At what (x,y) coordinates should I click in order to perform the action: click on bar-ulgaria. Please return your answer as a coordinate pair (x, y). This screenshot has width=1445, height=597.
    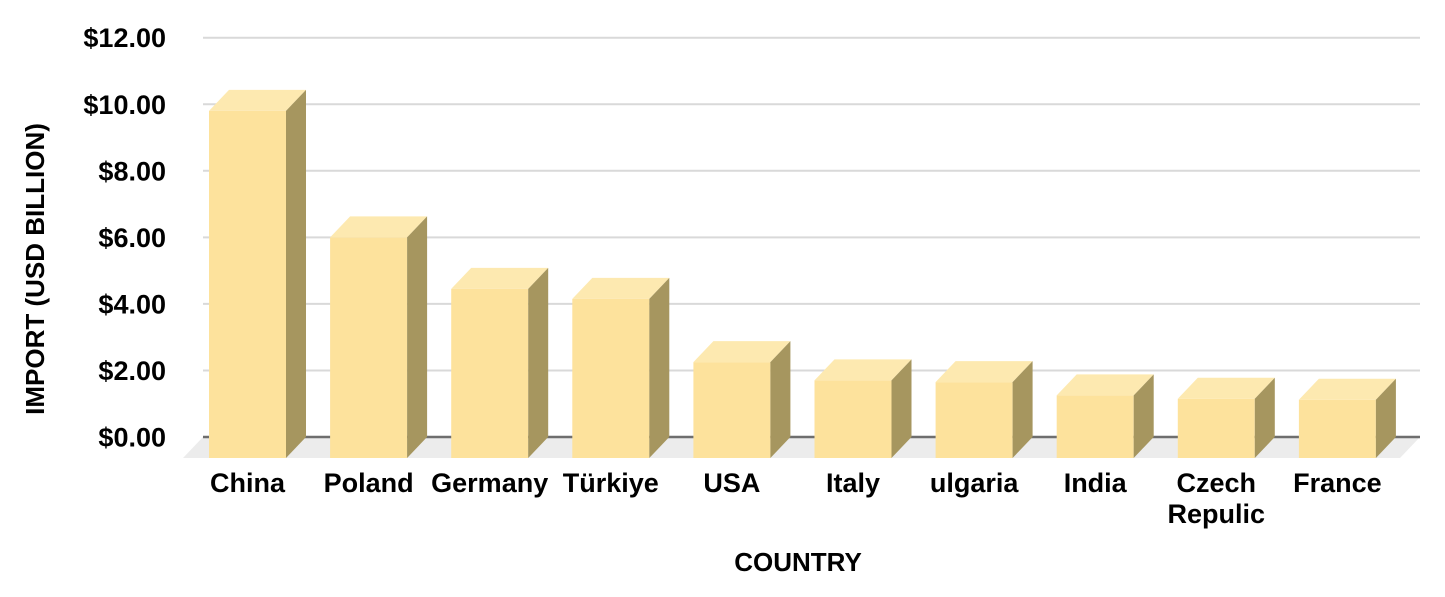
    Looking at the image, I should click on (984, 409).